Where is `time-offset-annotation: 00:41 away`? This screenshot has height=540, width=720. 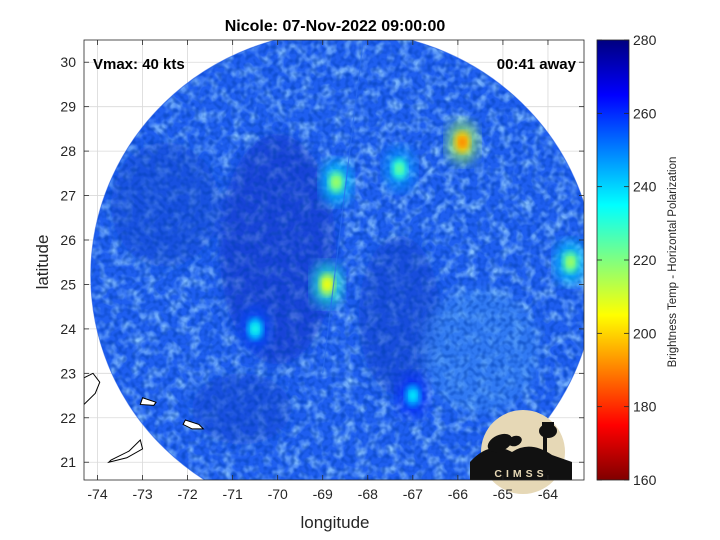
time-offset-annotation: 00:41 away is located at coordinates (537, 64).